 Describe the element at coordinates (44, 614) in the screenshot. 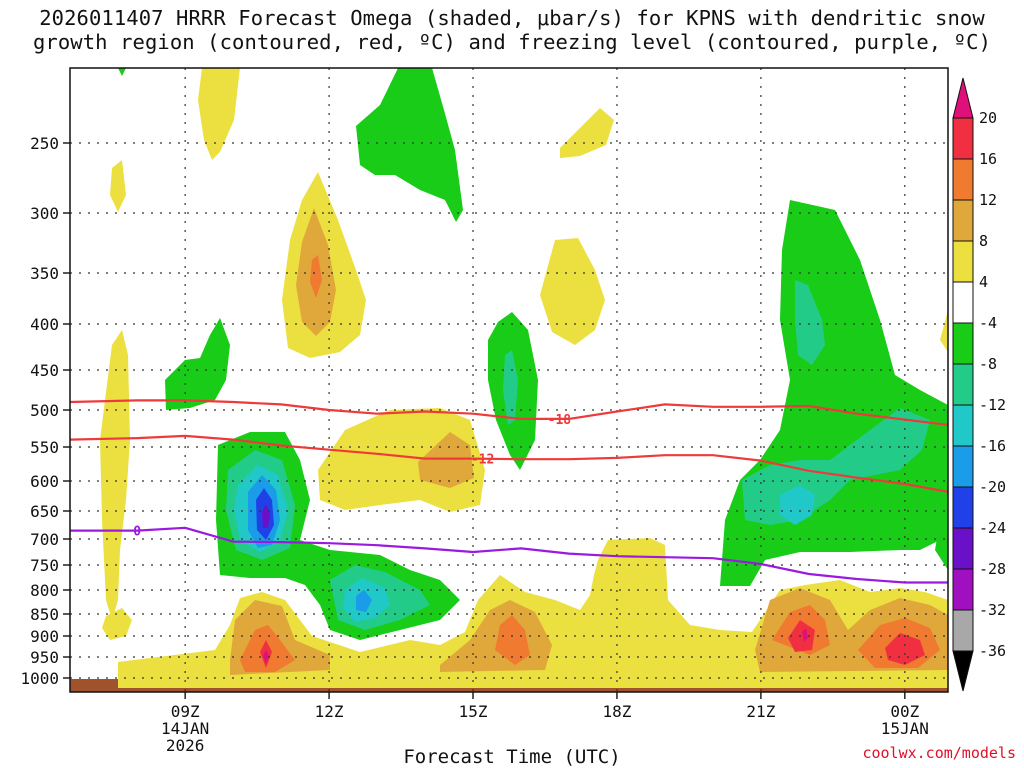

I see `y-tick-label-850: 850` at that location.